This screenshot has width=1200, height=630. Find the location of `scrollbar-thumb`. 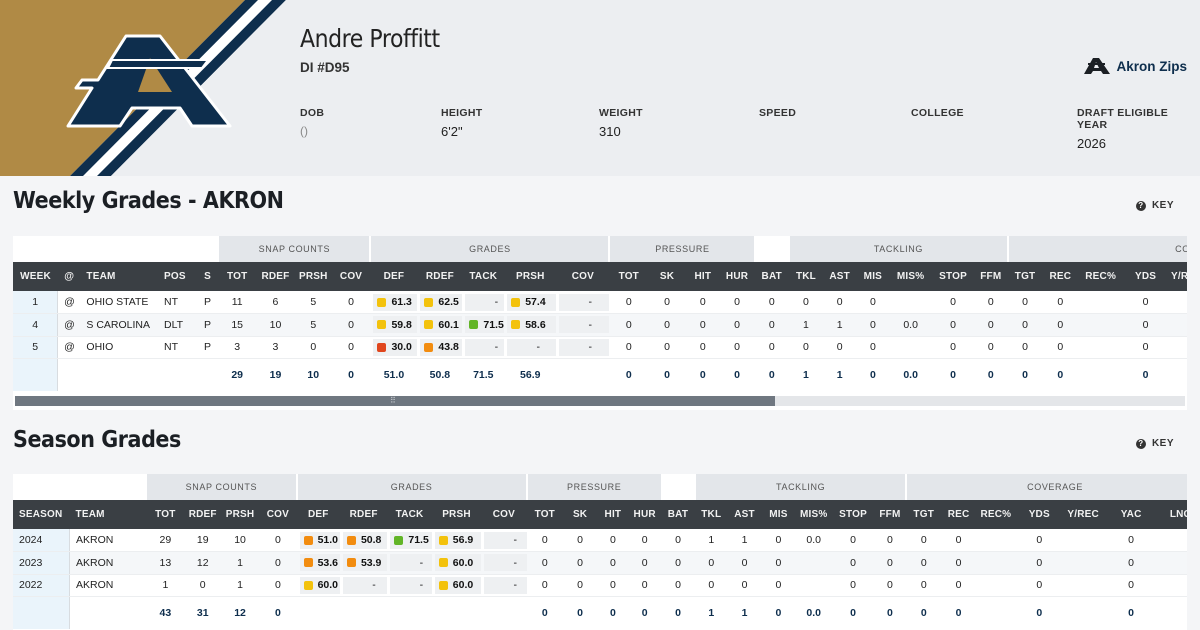

scrollbar-thumb is located at coordinates (395, 401).